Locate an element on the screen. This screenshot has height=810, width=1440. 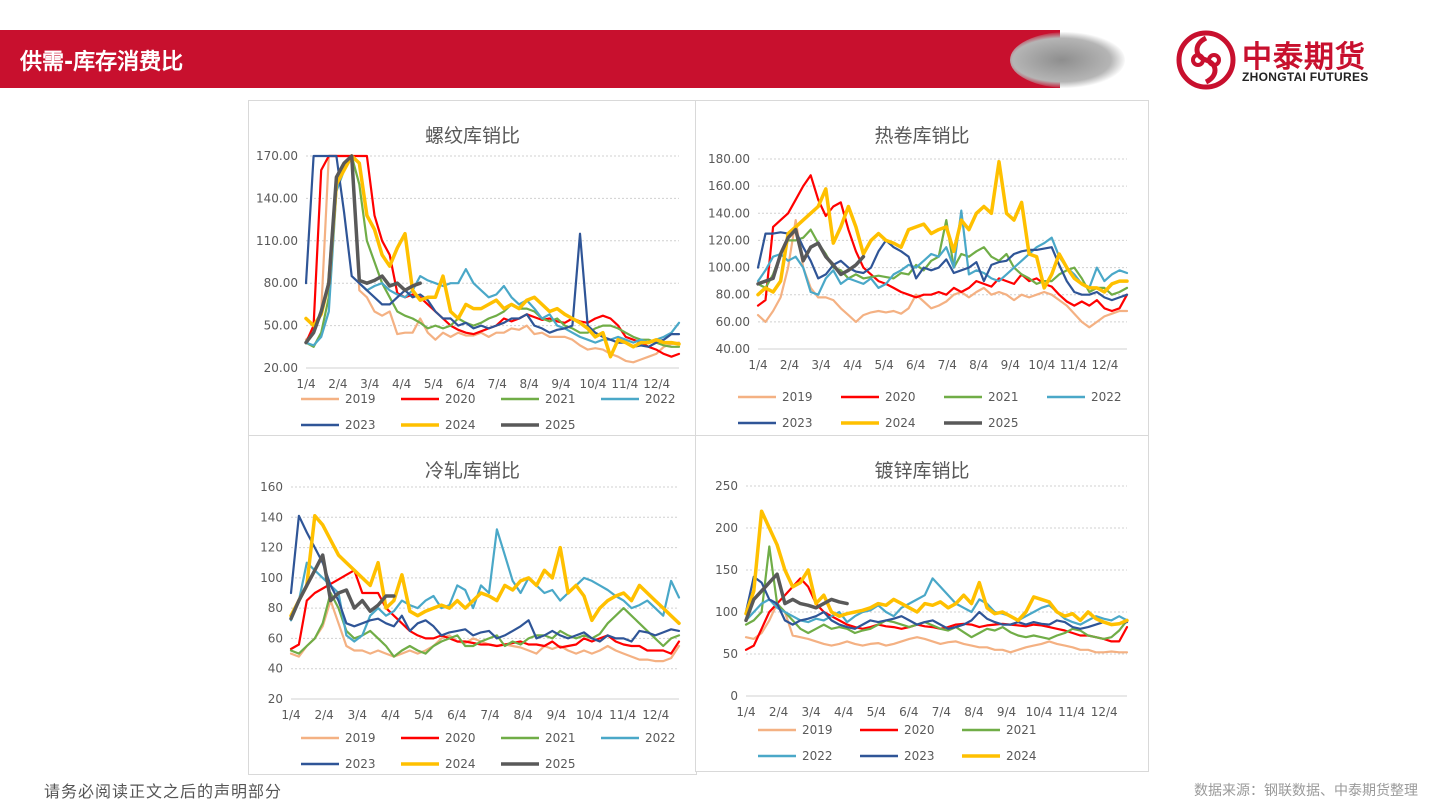
logo-name-en: ZHONGTAI FUTURES is located at coordinates (1305, 77).